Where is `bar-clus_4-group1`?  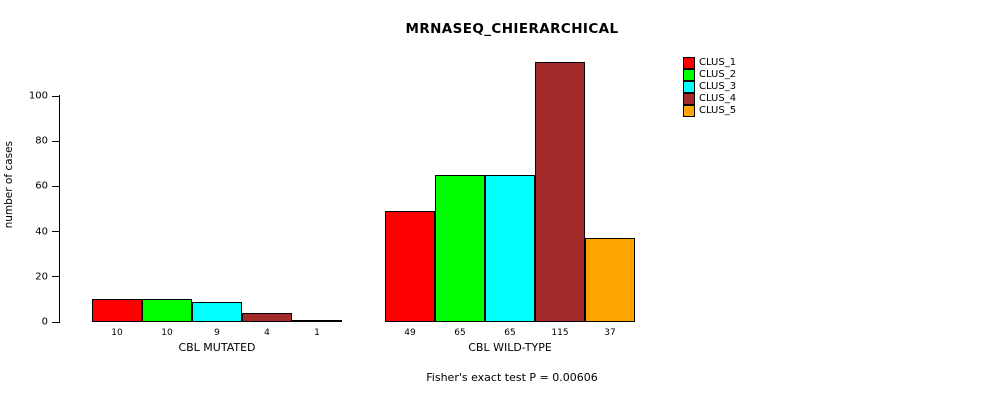 bar-clus_4-group1 is located at coordinates (560, 192).